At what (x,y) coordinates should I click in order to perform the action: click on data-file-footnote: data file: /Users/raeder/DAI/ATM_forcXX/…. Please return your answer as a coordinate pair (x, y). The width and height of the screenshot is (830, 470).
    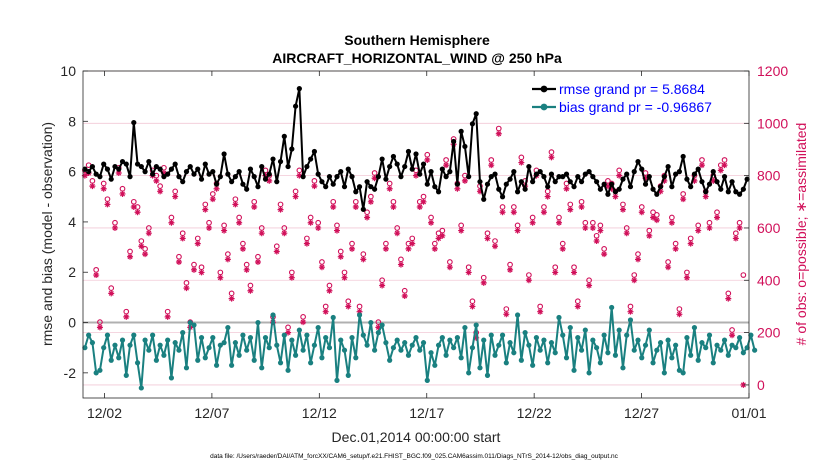
    Looking at the image, I should click on (414, 456).